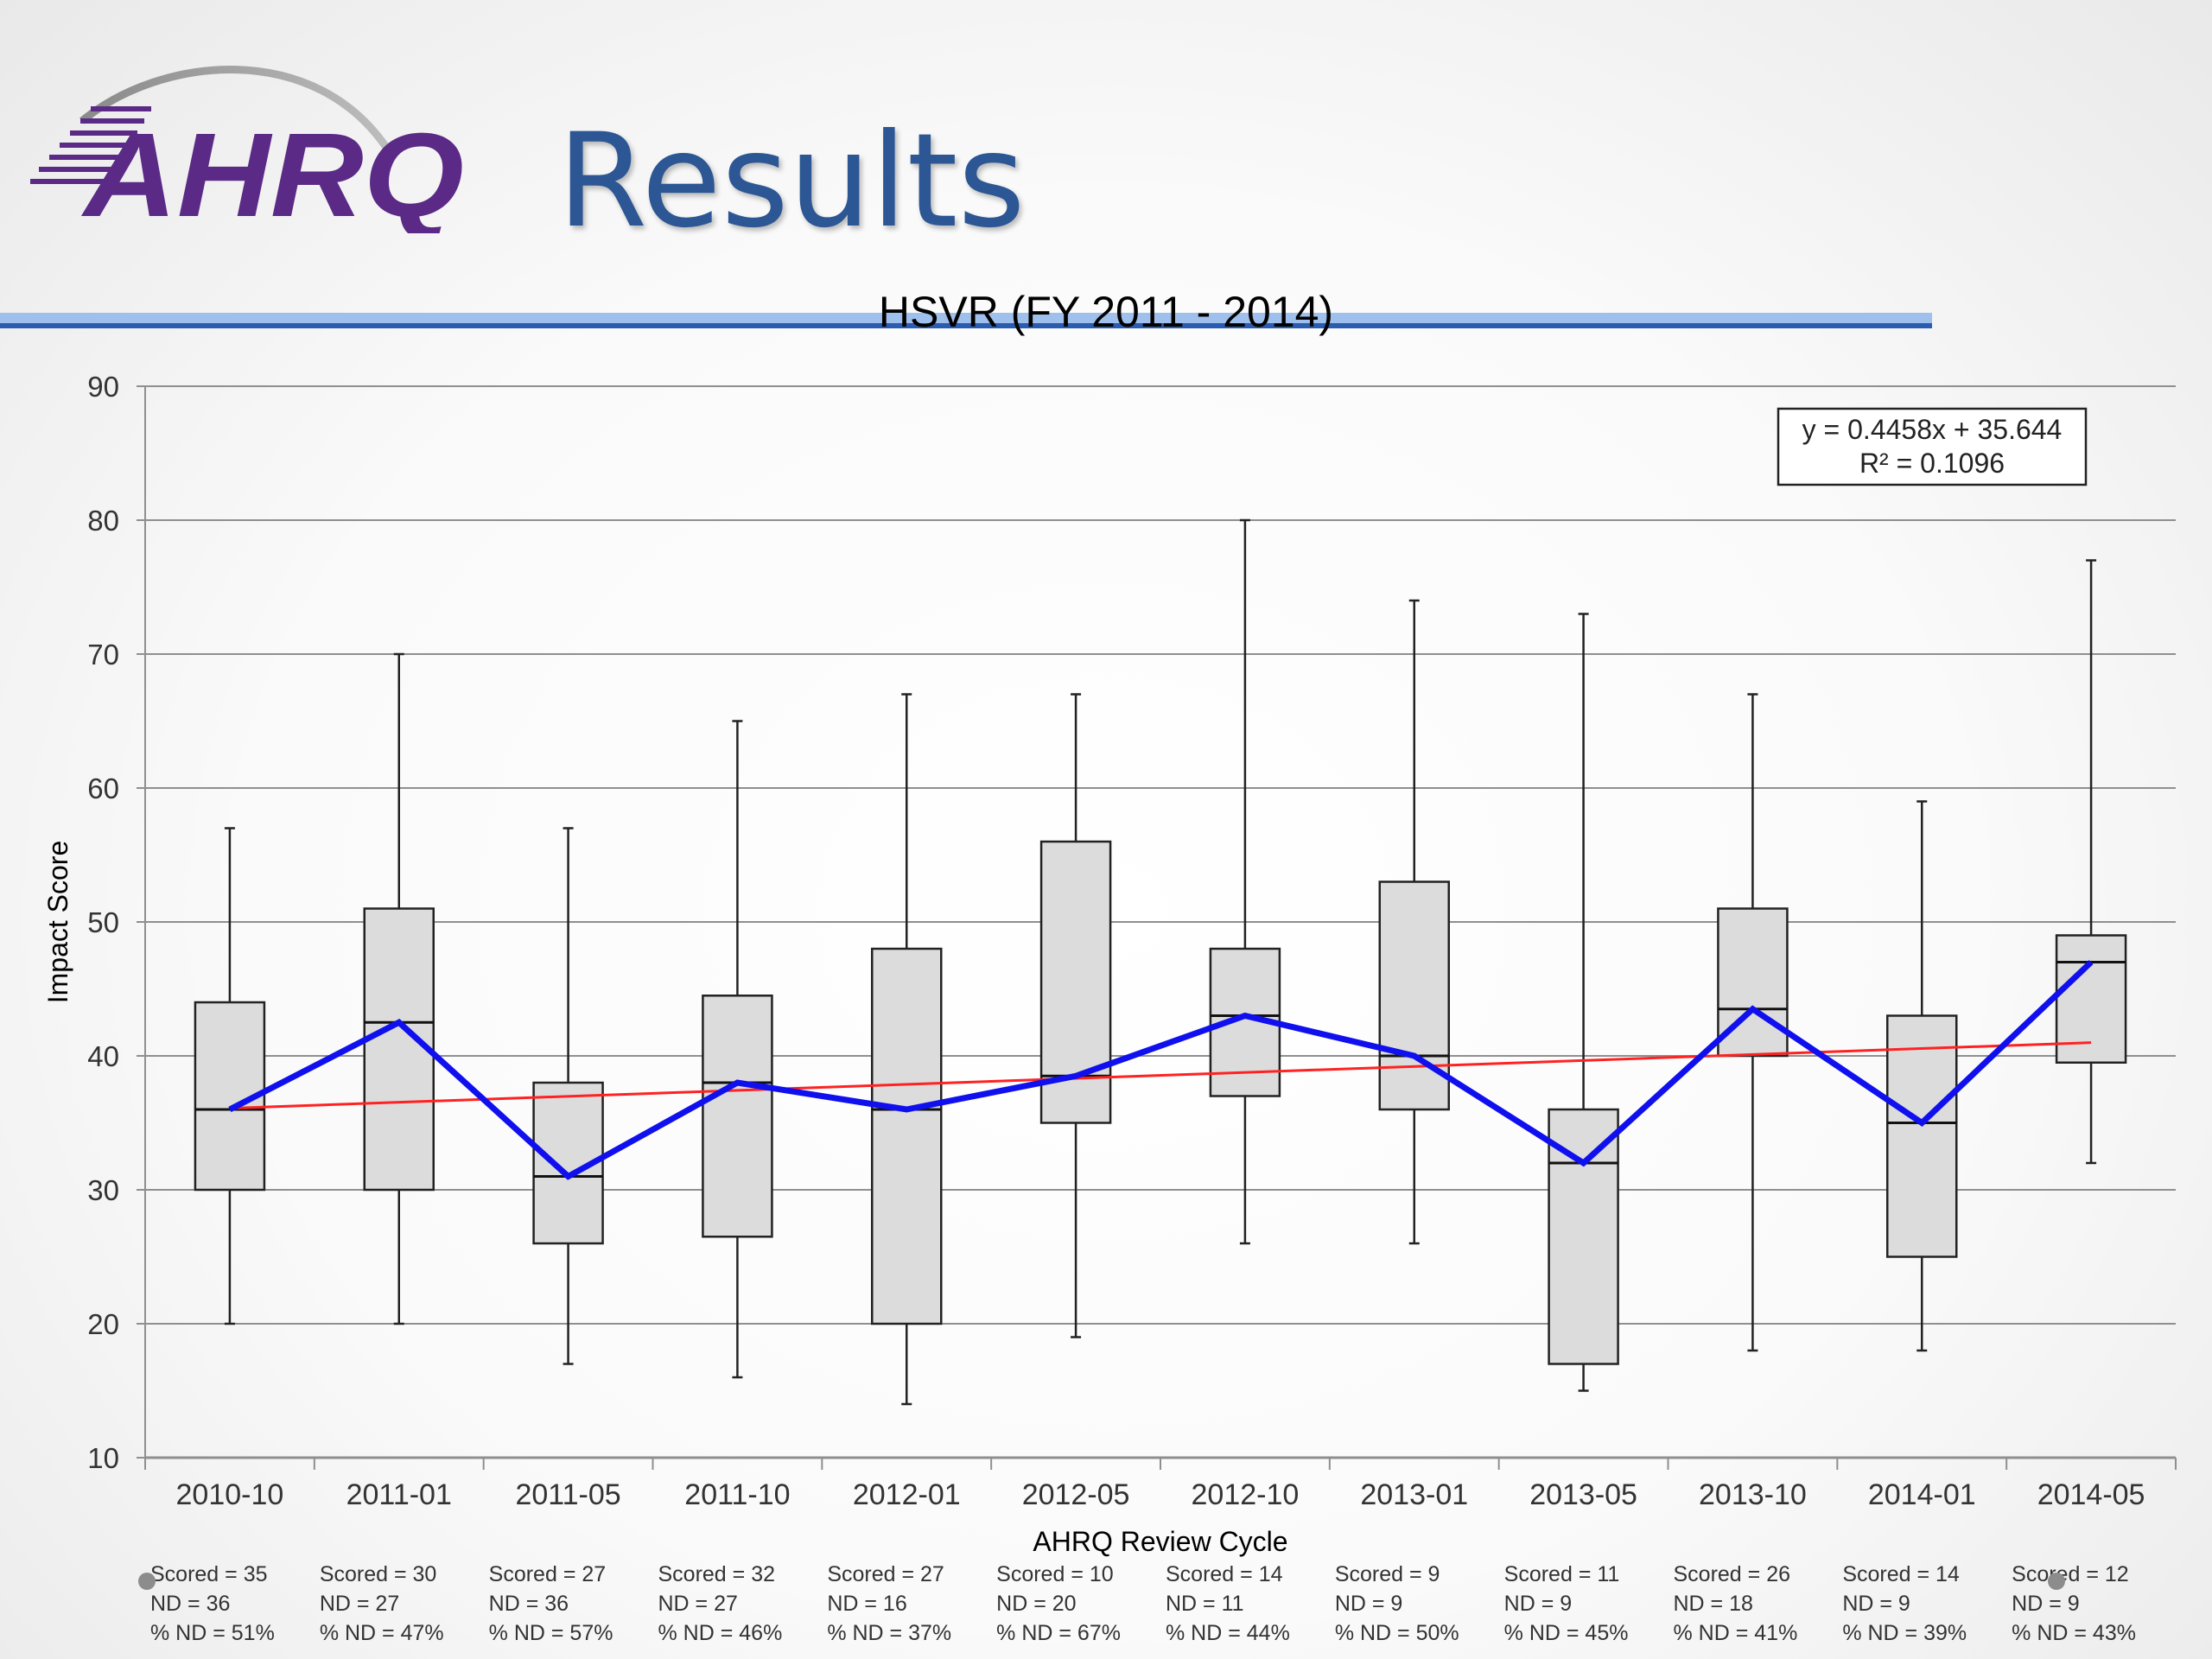 The height and width of the screenshot is (1659, 2212). Describe the element at coordinates (1566, 1633) in the screenshot. I see `sample-pct-text: % ND = 45%` at that location.